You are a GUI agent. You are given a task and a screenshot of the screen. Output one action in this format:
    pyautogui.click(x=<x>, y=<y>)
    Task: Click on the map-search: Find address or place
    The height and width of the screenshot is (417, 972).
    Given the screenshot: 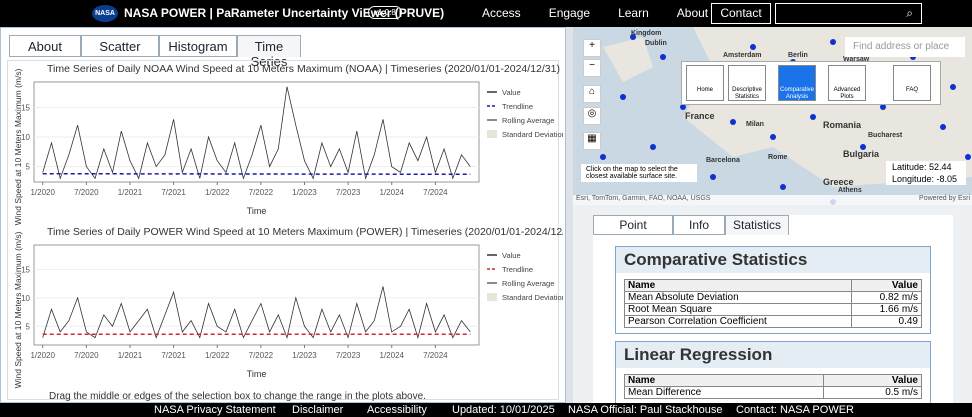 What is the action you would take?
    pyautogui.click(x=905, y=47)
    